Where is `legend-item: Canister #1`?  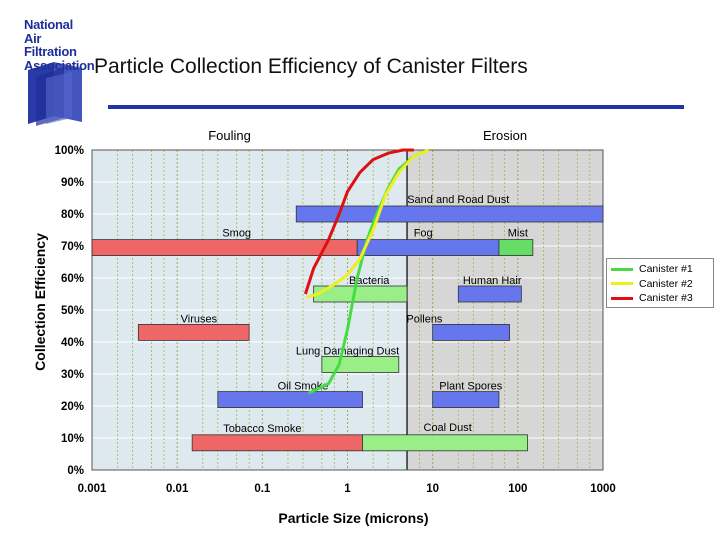
legend-item: Canister #1 is located at coordinates (660, 269).